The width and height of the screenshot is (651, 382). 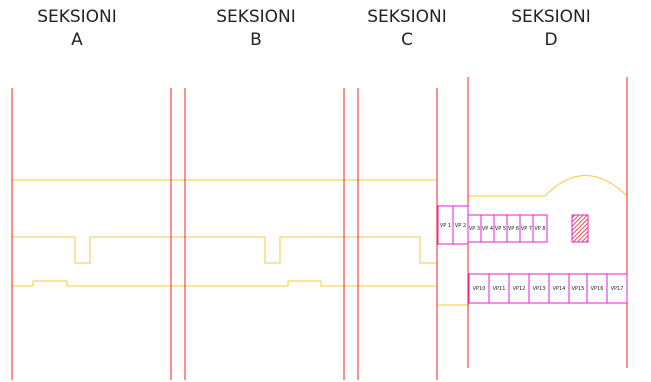 I want to click on vp-upper-row, so click(x=492, y=225).